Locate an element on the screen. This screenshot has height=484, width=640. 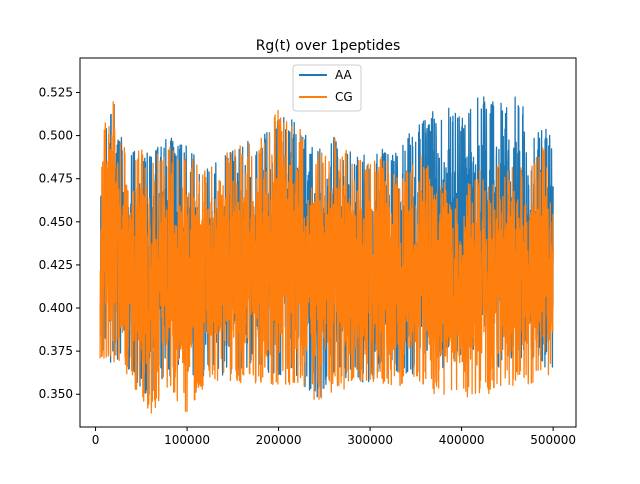
x-tick-label: 200000 is located at coordinates (279, 440).